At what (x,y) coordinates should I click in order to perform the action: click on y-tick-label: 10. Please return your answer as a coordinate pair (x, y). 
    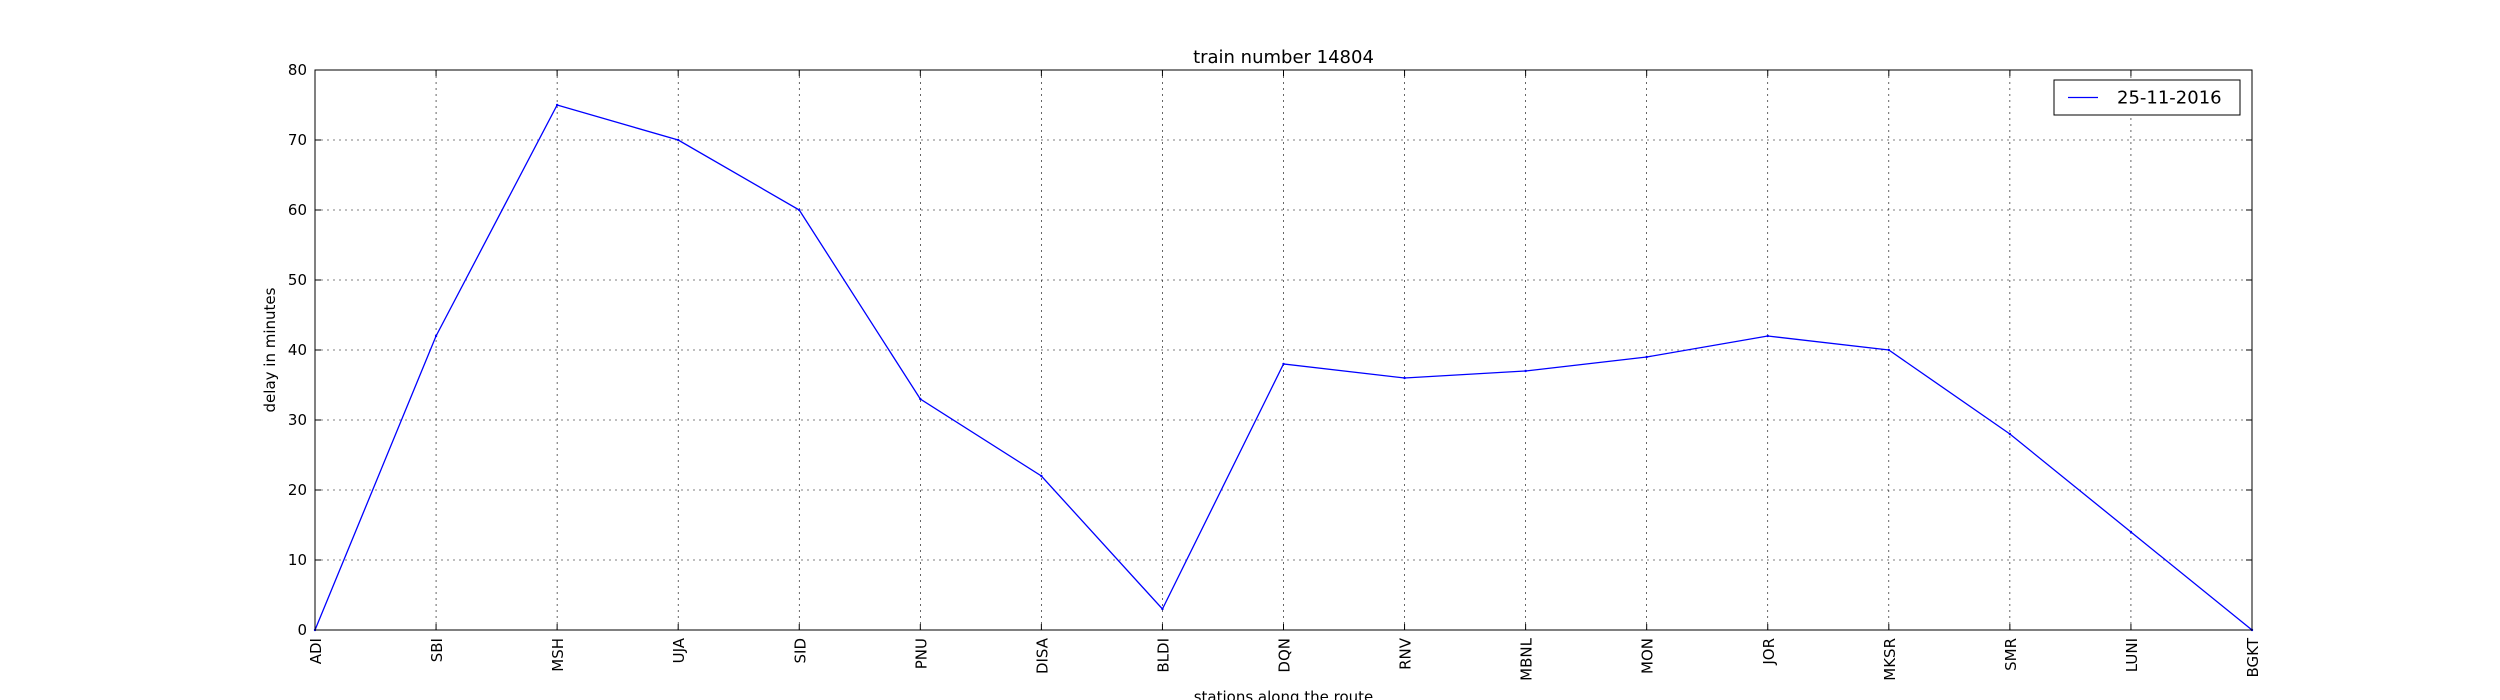
    Looking at the image, I should click on (297, 560).